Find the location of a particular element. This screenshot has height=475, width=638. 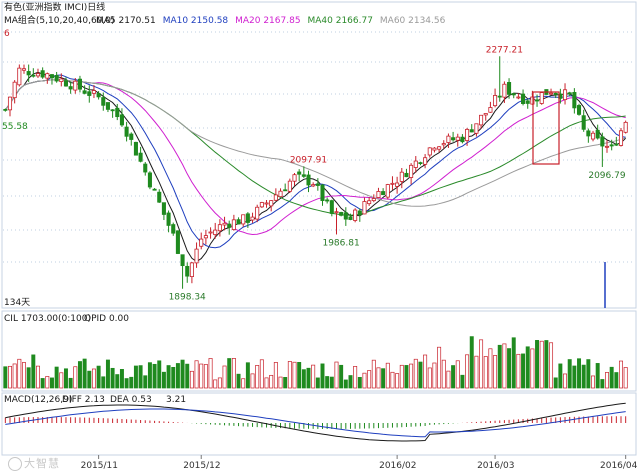

macd-hist-label: 3.21 is located at coordinates (176, 400).